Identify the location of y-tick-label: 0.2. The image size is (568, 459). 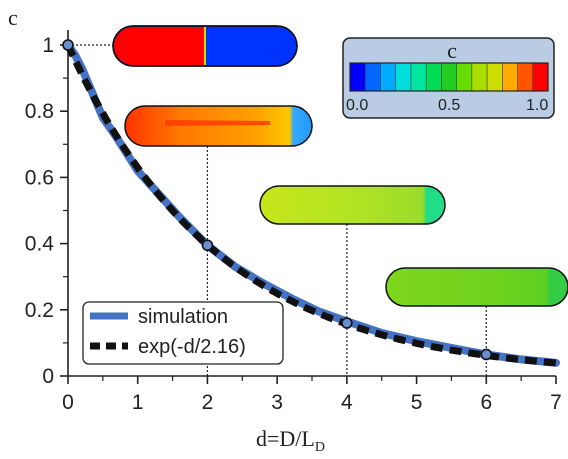
(39, 310).